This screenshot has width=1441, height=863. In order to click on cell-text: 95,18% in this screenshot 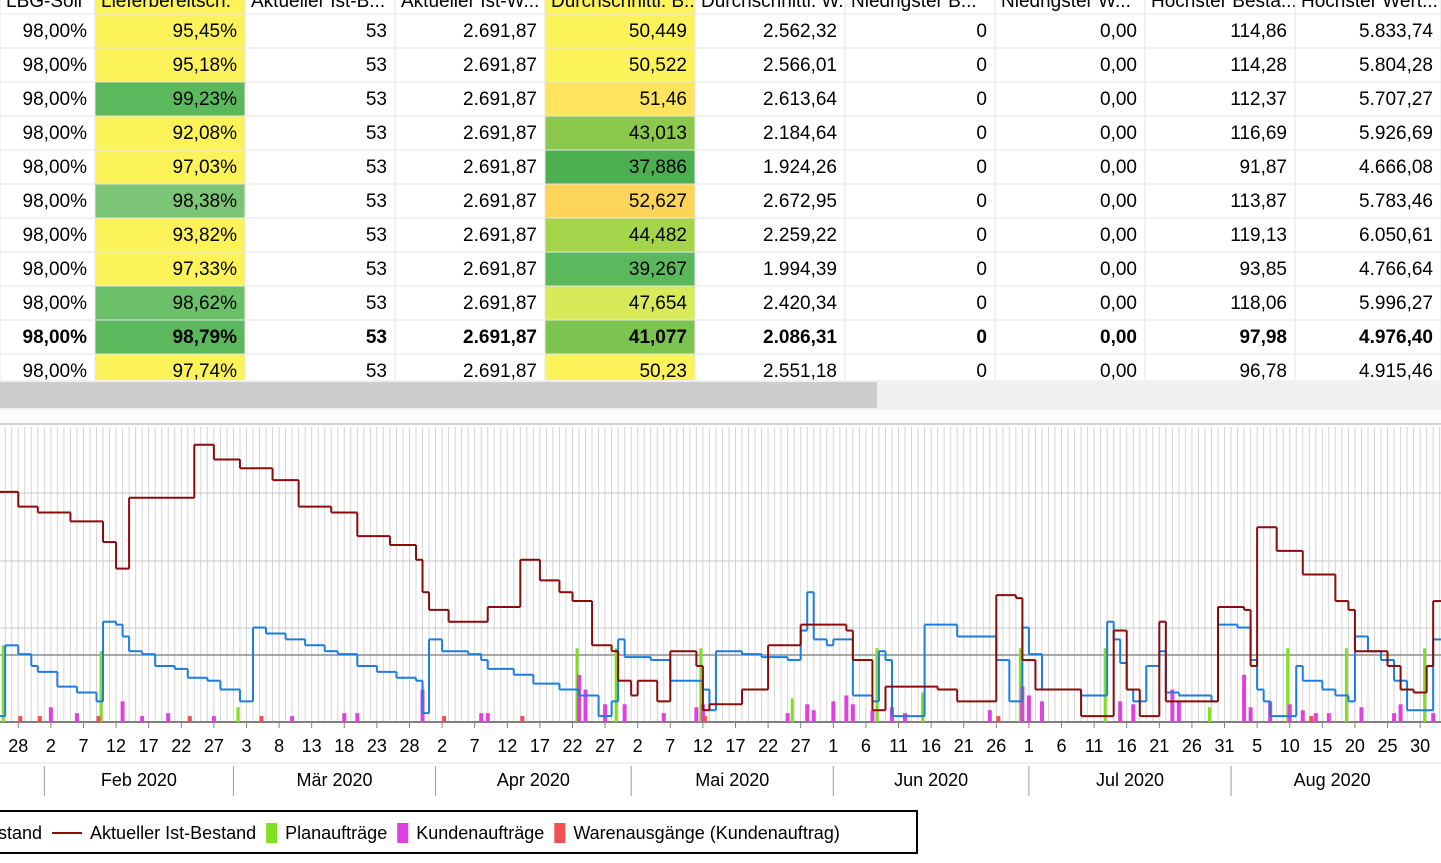, I will do `click(205, 65)`.